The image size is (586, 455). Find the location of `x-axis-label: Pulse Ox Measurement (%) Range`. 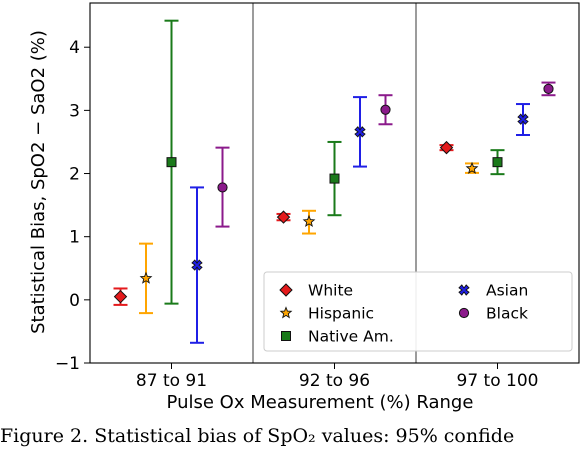

x-axis-label: Pulse Ox Measurement (%) Range is located at coordinates (320, 402).